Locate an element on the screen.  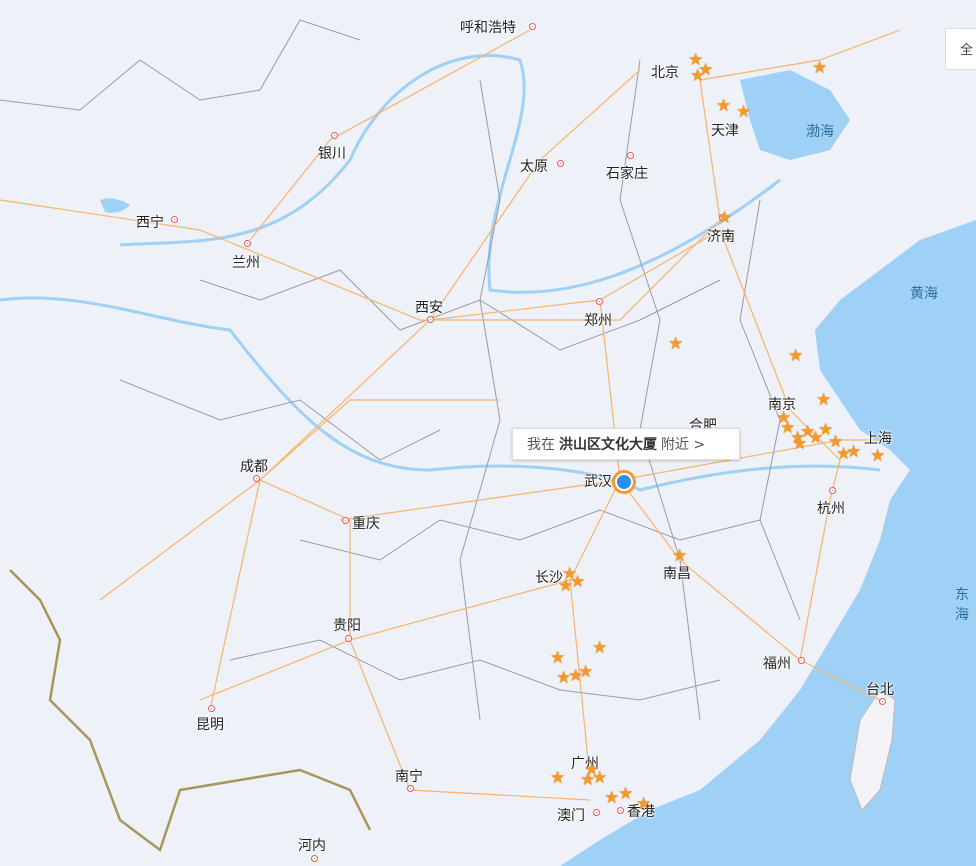
sea-label-huanghai: 黄海 is located at coordinates (924, 294).